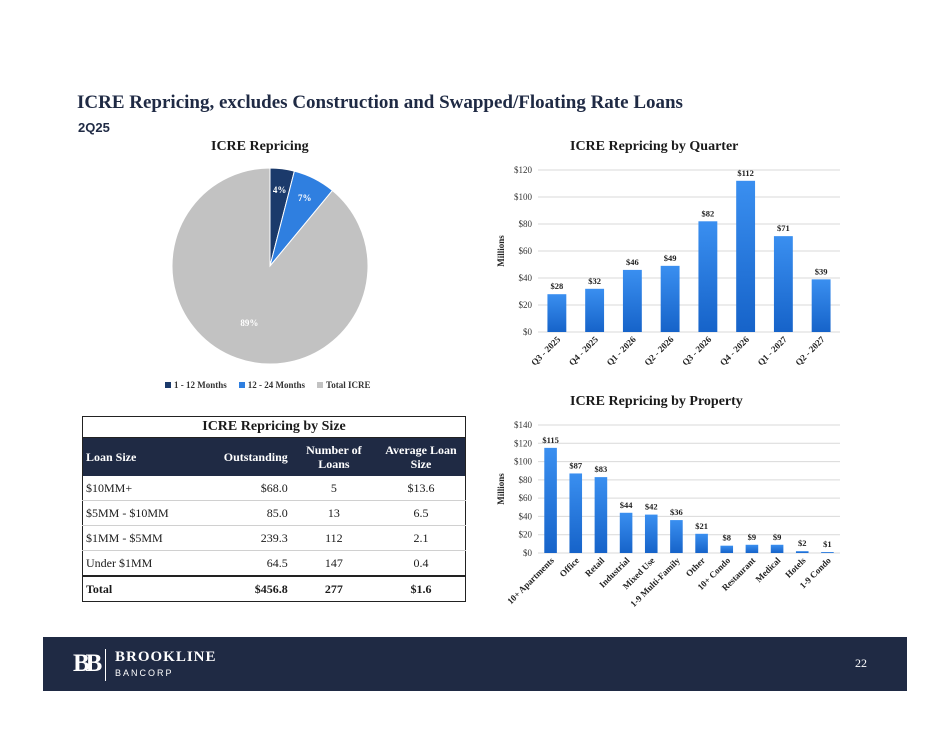 This screenshot has width=950, height=734. What do you see at coordinates (768, 569) in the screenshot?
I see `x-tick-label: Medical` at bounding box center [768, 569].